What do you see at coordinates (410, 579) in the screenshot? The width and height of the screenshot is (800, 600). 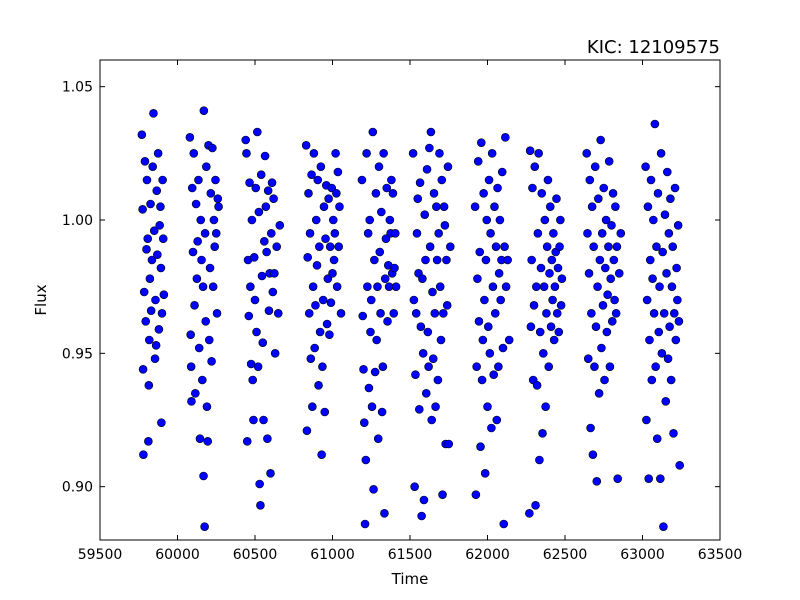 I see `x-axis-label: Time` at bounding box center [410, 579].